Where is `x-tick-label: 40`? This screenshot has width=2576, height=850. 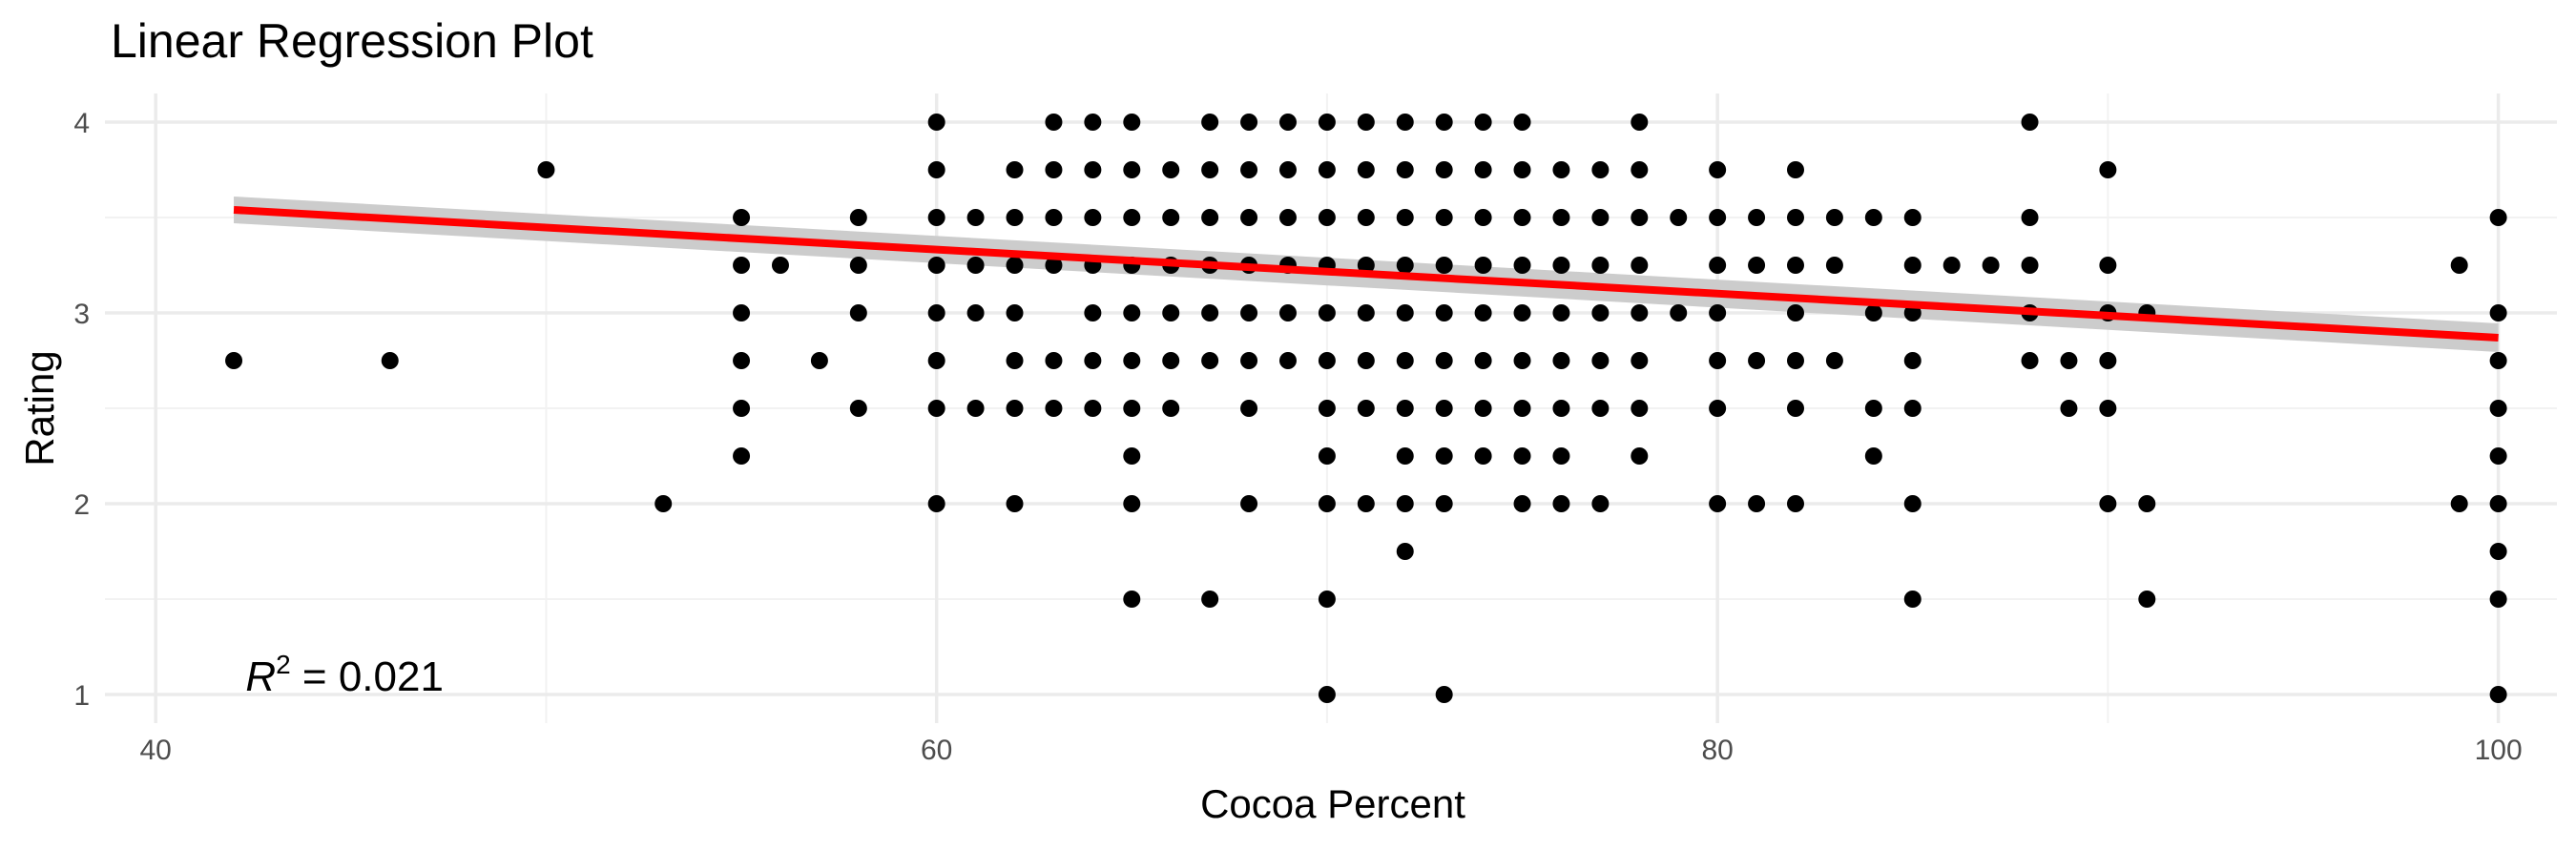
x-tick-label: 40 is located at coordinates (156, 750).